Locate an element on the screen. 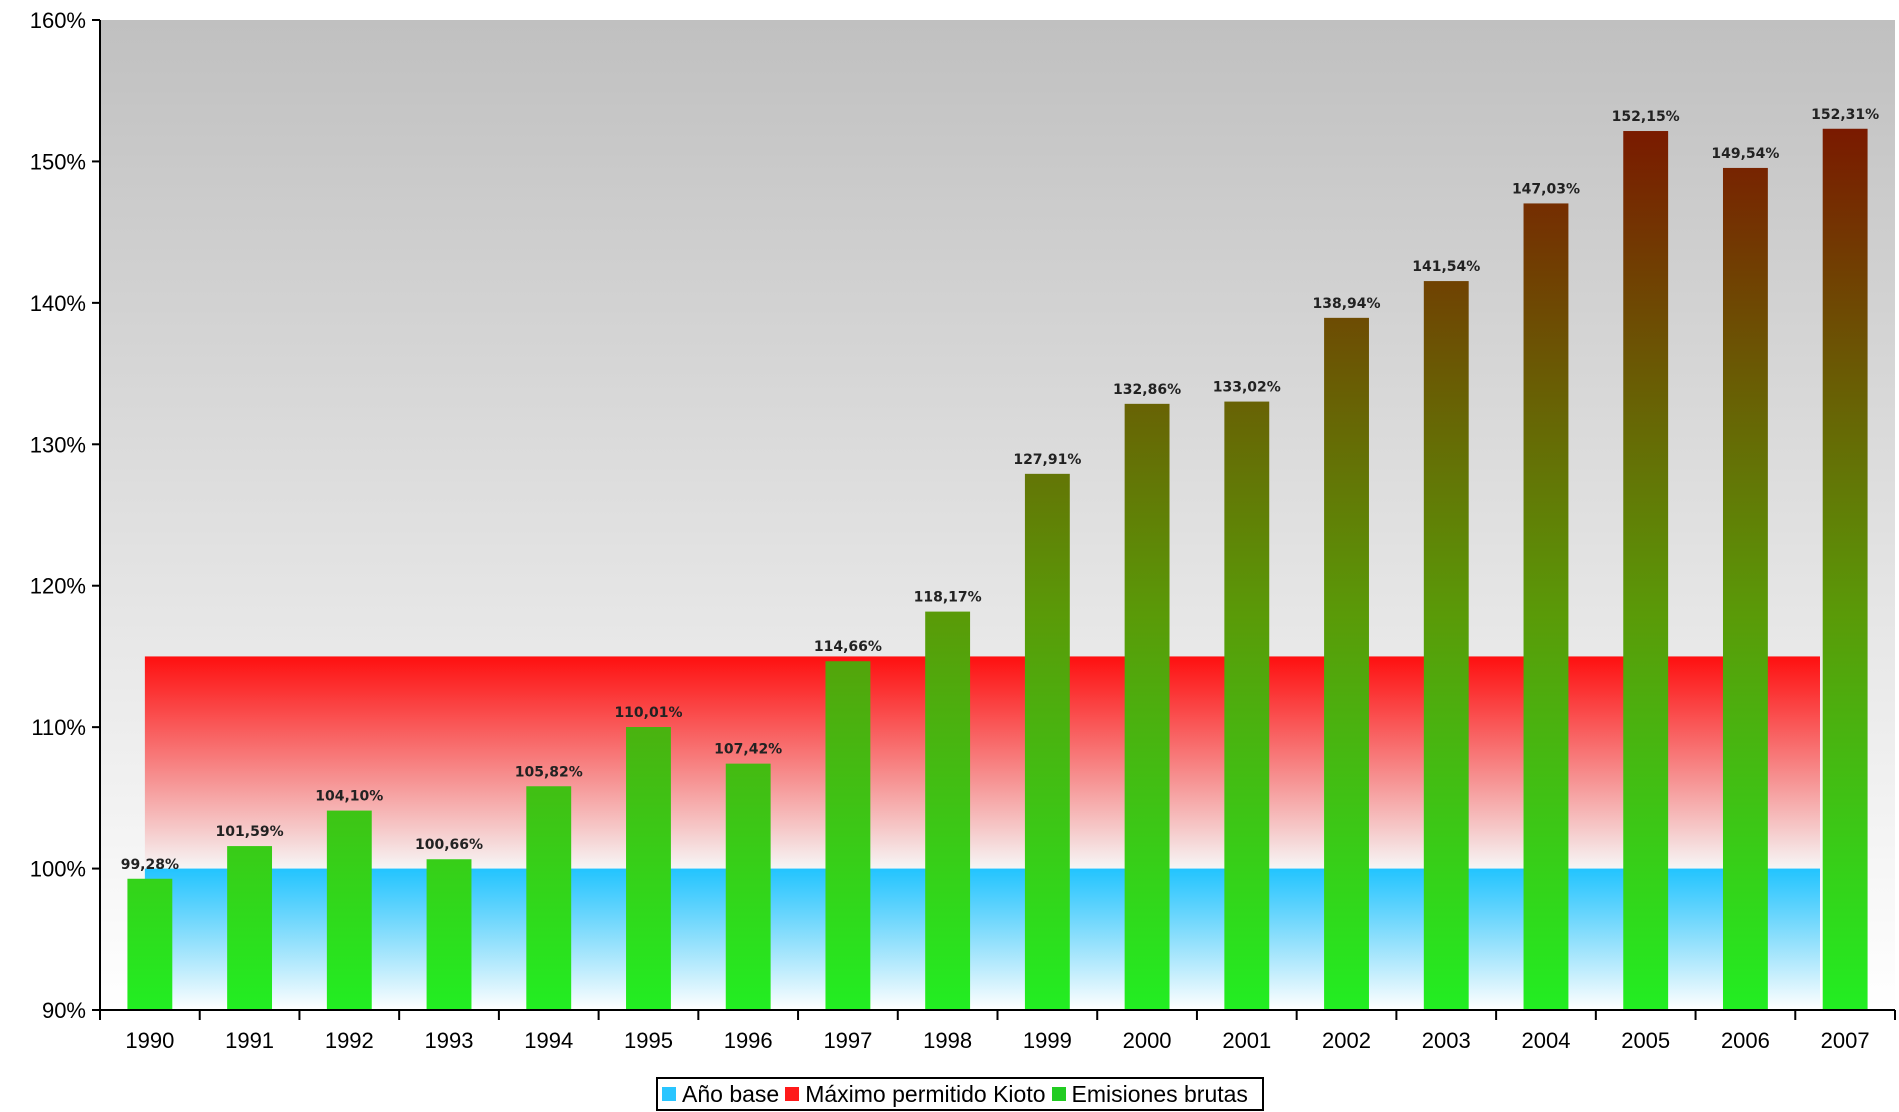 Image resolution: width=1899 pixels, height=1112 pixels. x-tick-label-1992: 1992 is located at coordinates (349, 1040).